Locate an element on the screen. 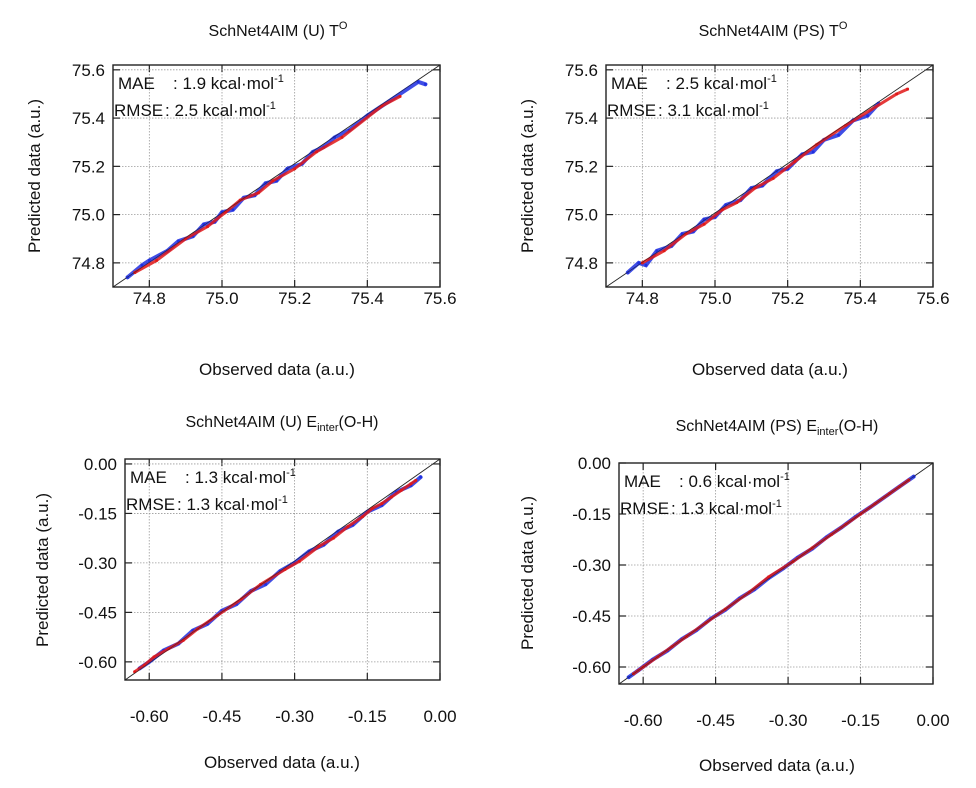 The height and width of the screenshot is (788, 976). x-tick-label: 75.2 is located at coordinates (787, 298).